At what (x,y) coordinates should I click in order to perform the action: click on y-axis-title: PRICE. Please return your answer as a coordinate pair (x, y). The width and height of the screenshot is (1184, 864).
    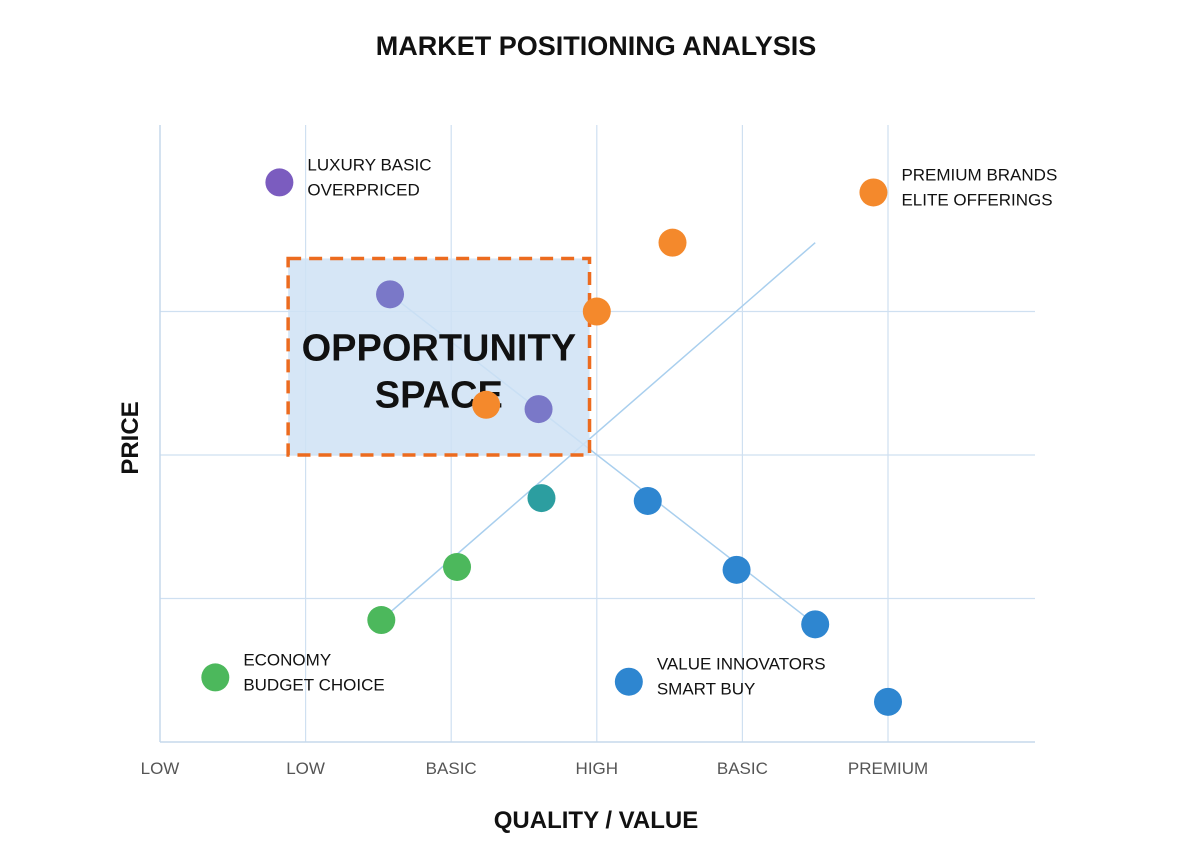
    Looking at the image, I should click on (130, 437).